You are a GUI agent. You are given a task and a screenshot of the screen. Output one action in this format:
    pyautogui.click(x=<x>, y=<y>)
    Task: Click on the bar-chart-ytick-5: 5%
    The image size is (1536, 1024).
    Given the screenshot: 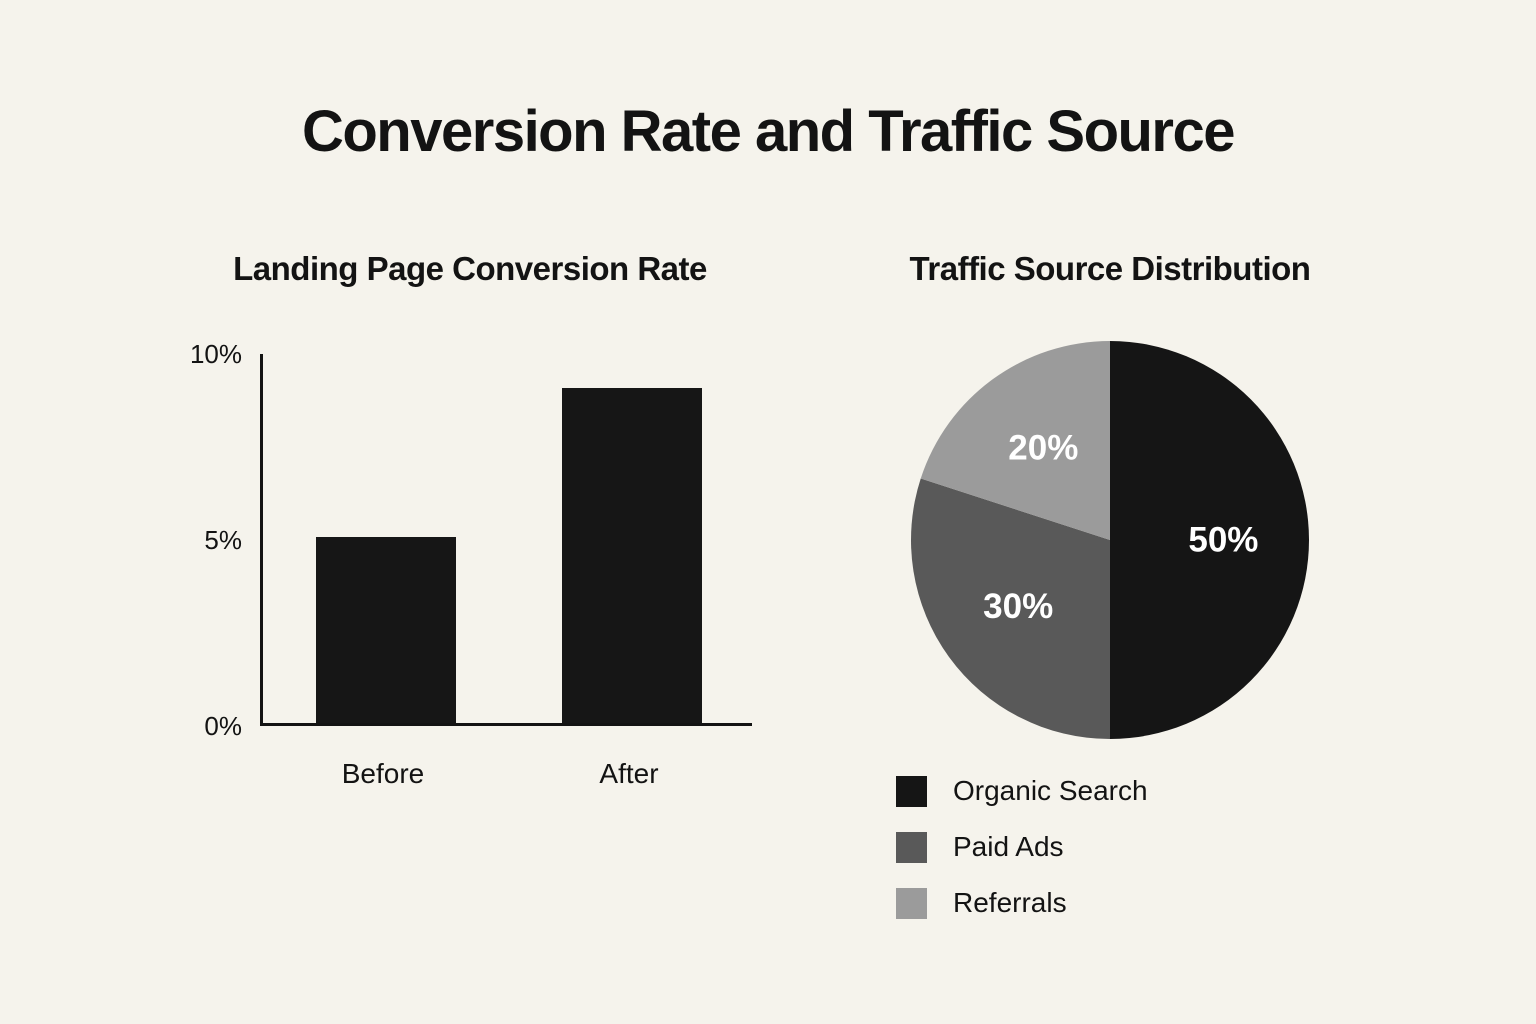 What is the action you would take?
    pyautogui.click(x=223, y=540)
    